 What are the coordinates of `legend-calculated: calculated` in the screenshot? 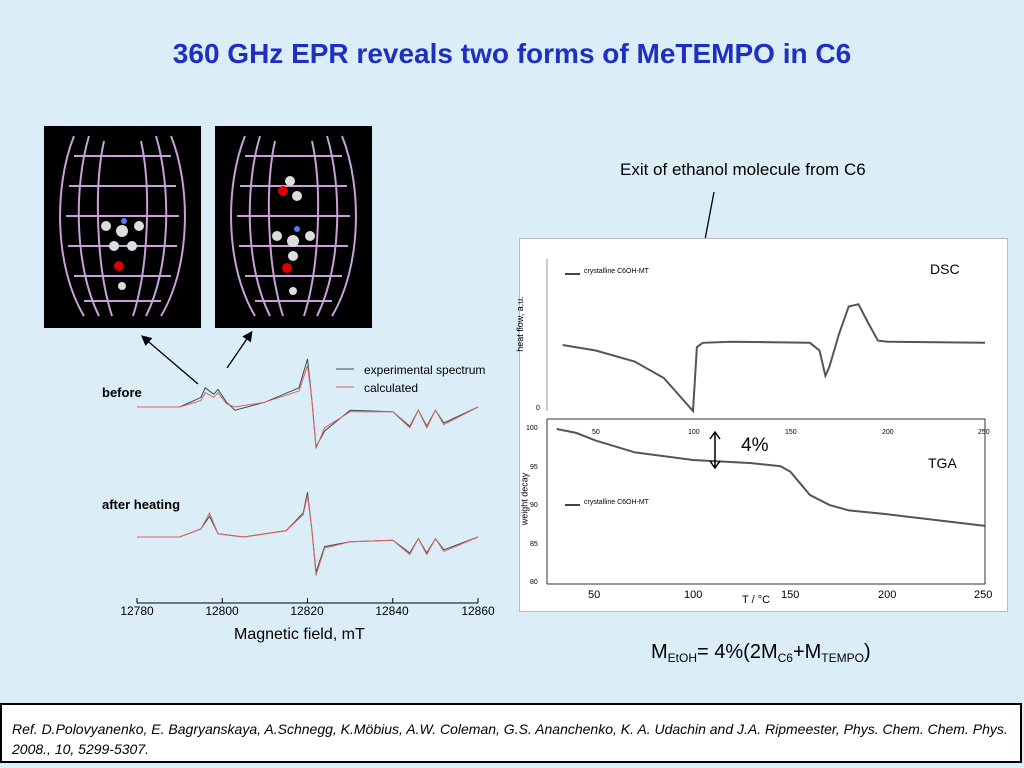 It's located at (391, 388).